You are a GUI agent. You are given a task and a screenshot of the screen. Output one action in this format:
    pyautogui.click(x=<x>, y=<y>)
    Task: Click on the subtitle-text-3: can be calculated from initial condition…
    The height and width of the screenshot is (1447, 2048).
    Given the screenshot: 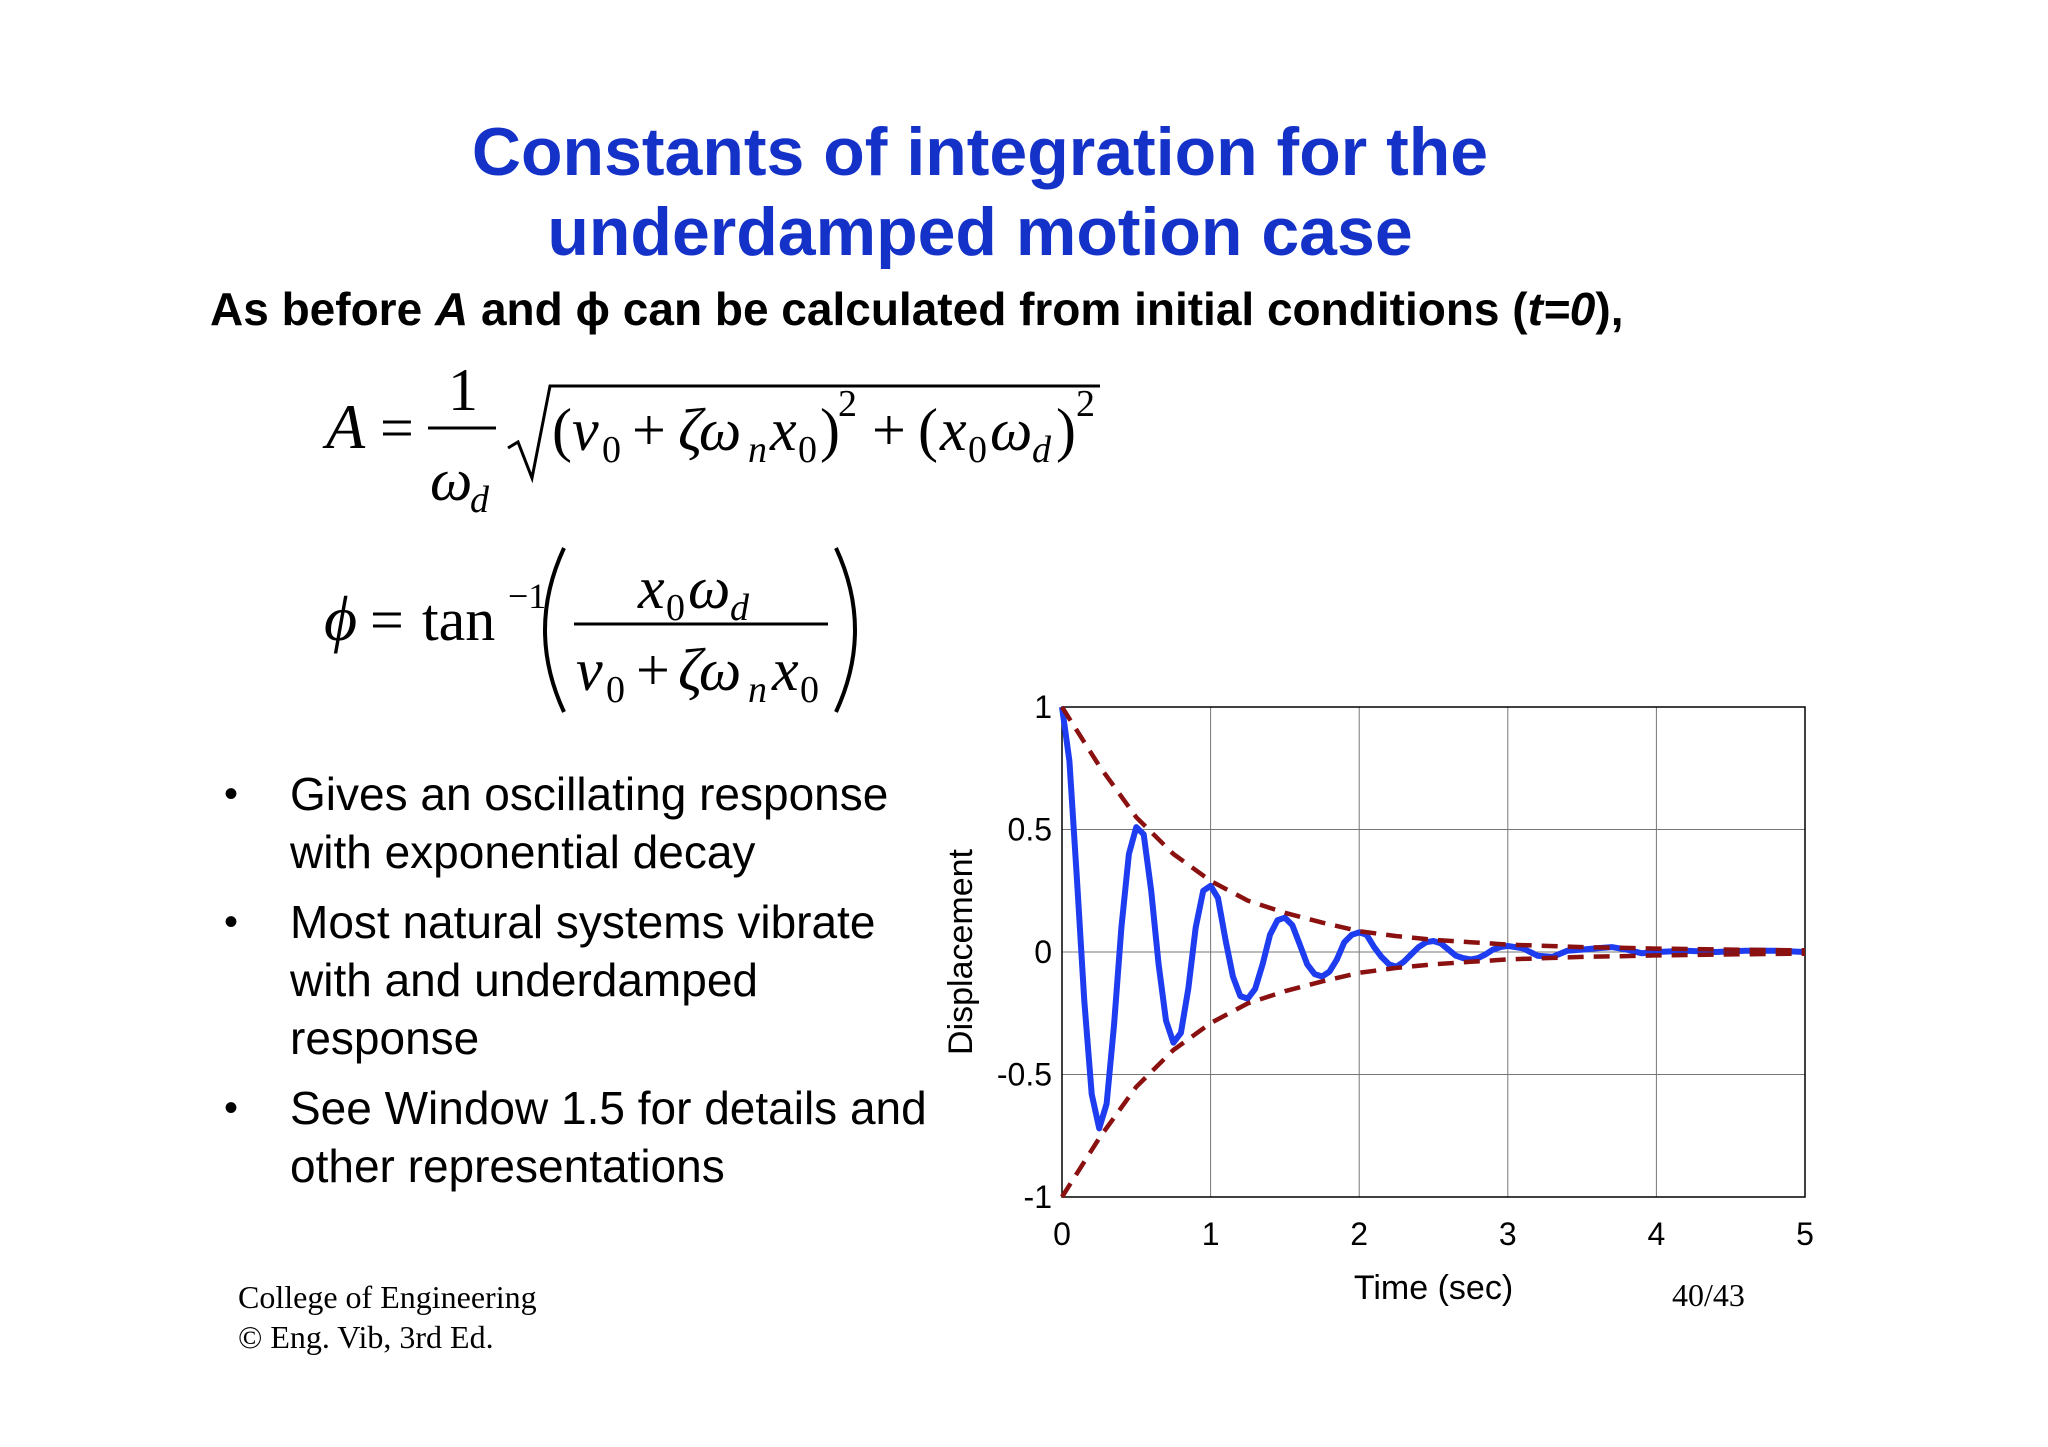 What is the action you would take?
    pyautogui.click(x=1069, y=309)
    